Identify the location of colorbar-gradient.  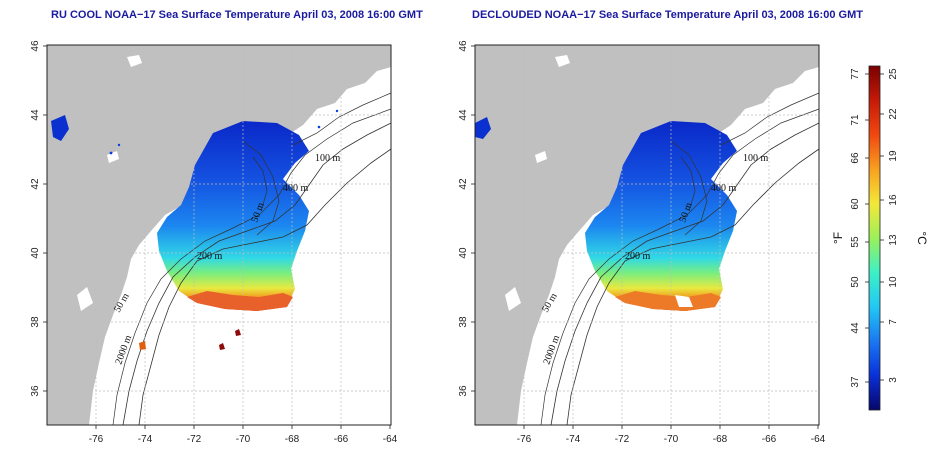
(874, 238).